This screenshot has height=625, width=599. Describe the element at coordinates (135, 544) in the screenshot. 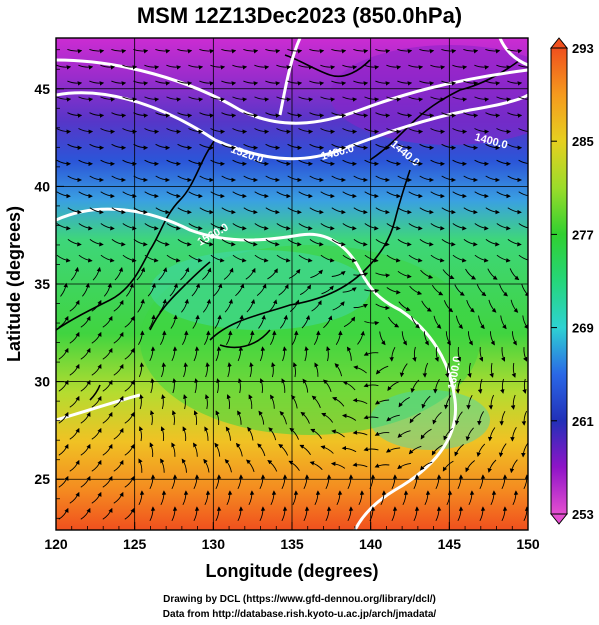

I see `x-tick-label: 125` at that location.